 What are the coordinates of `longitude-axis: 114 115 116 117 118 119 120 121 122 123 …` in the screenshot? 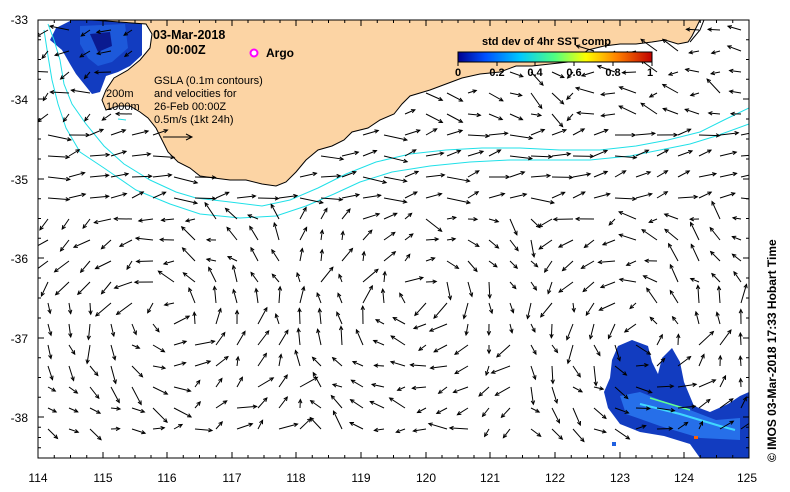 It's located at (392, 478).